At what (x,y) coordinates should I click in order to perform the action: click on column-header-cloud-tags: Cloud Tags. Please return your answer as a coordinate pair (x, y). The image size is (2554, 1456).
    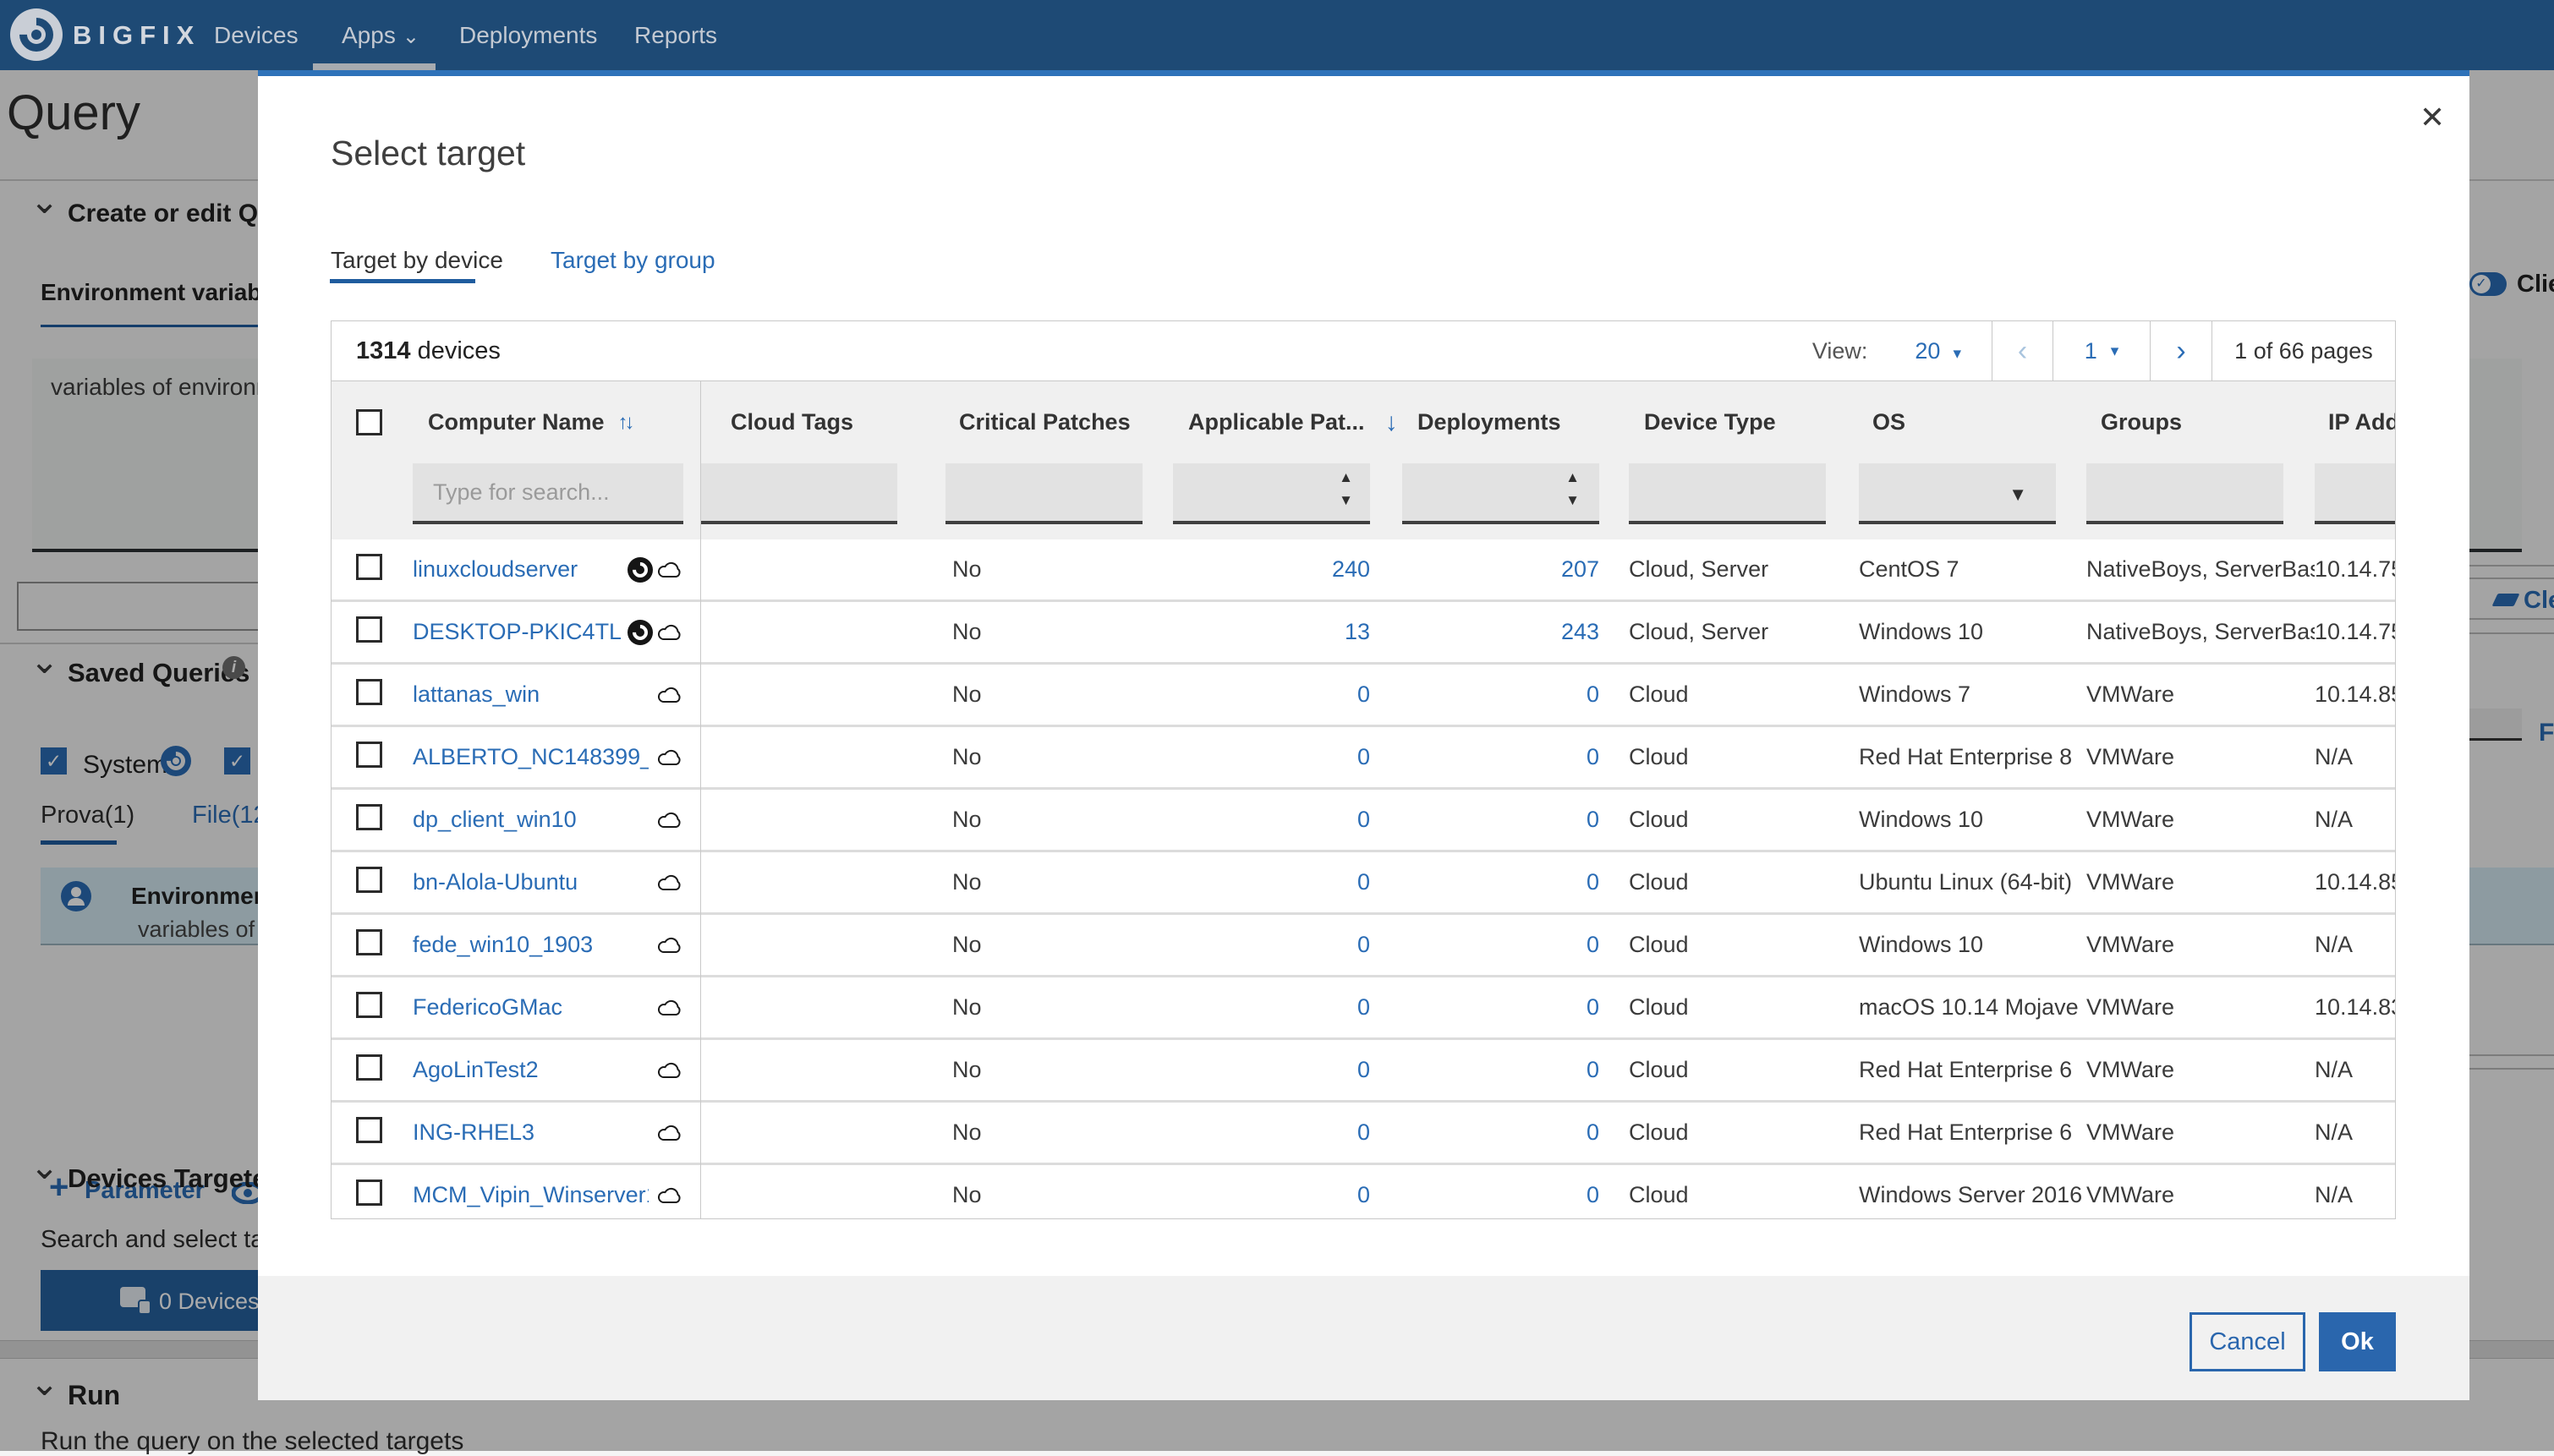
    Looking at the image, I should click on (822, 422).